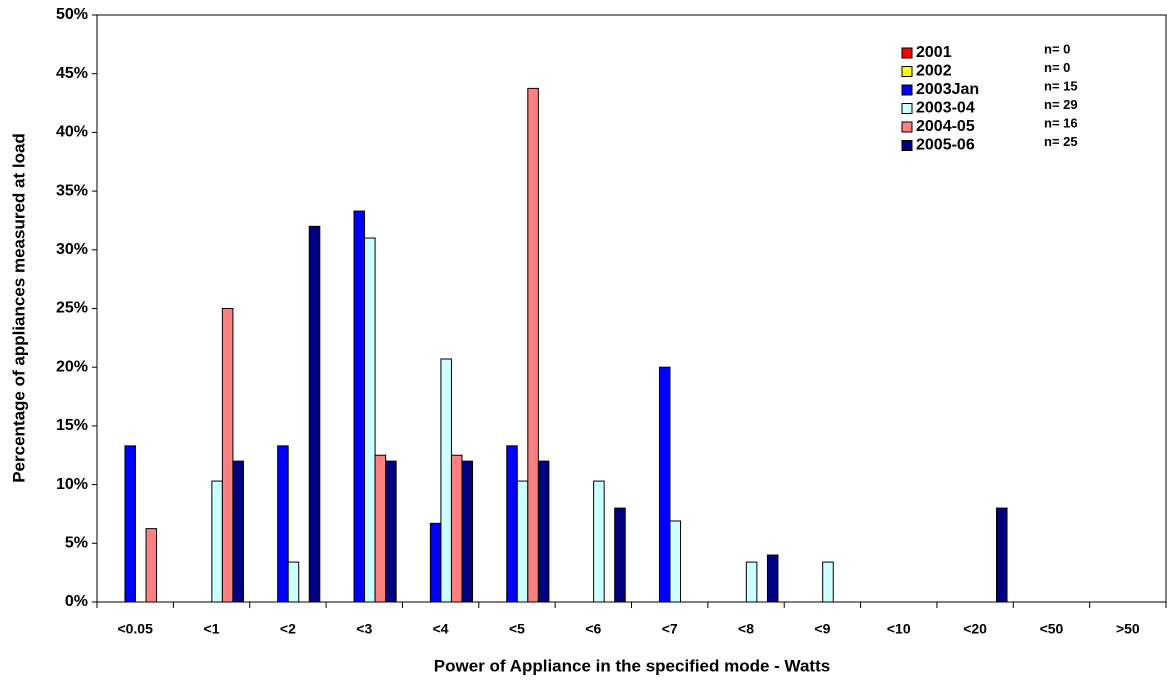  Describe the element at coordinates (670, 629) in the screenshot. I see `x-tick-label: <7` at that location.